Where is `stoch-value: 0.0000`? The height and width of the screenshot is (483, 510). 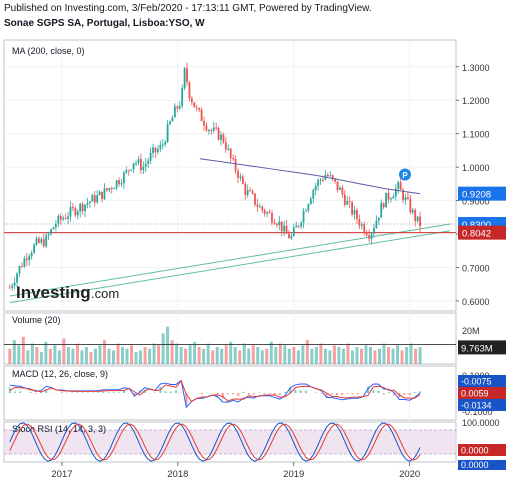
stoch-value: 0.0000 is located at coordinates (475, 451).